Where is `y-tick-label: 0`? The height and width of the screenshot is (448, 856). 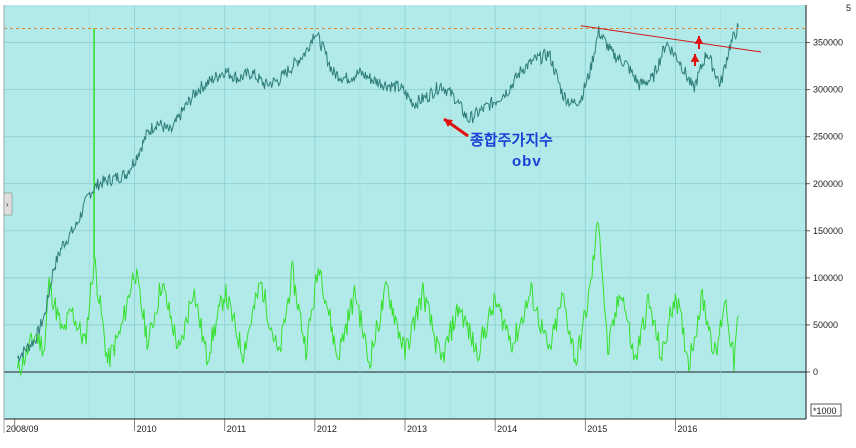
y-tick-label: 0 is located at coordinates (815, 372).